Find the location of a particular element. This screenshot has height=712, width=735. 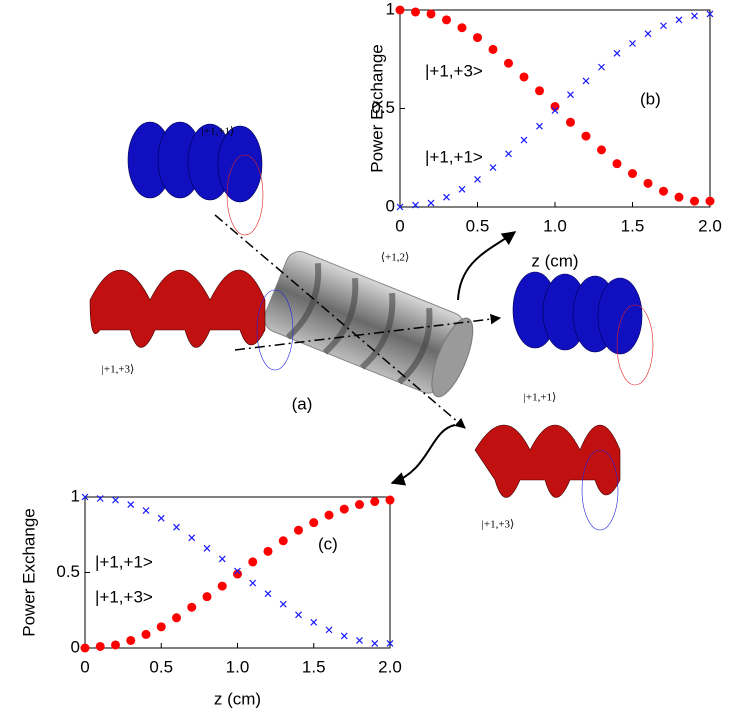

mode-label: ⟨+1,2⟩ is located at coordinates (395, 258).